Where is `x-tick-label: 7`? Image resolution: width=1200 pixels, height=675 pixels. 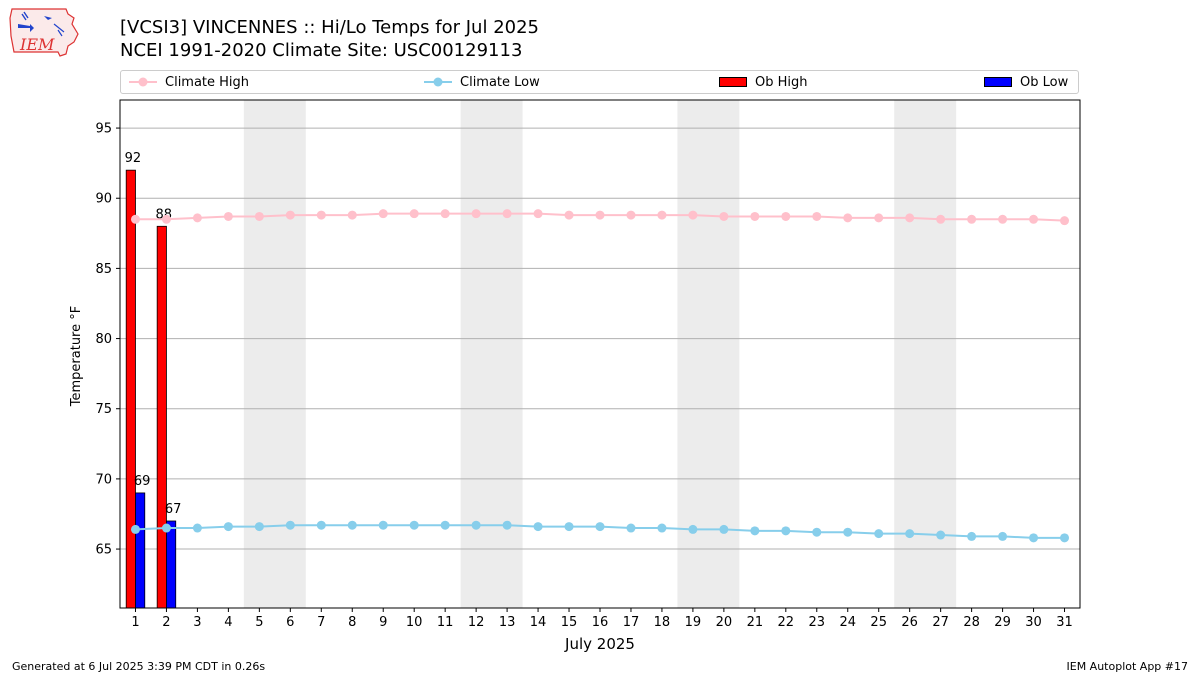 x-tick-label: 7 is located at coordinates (321, 622).